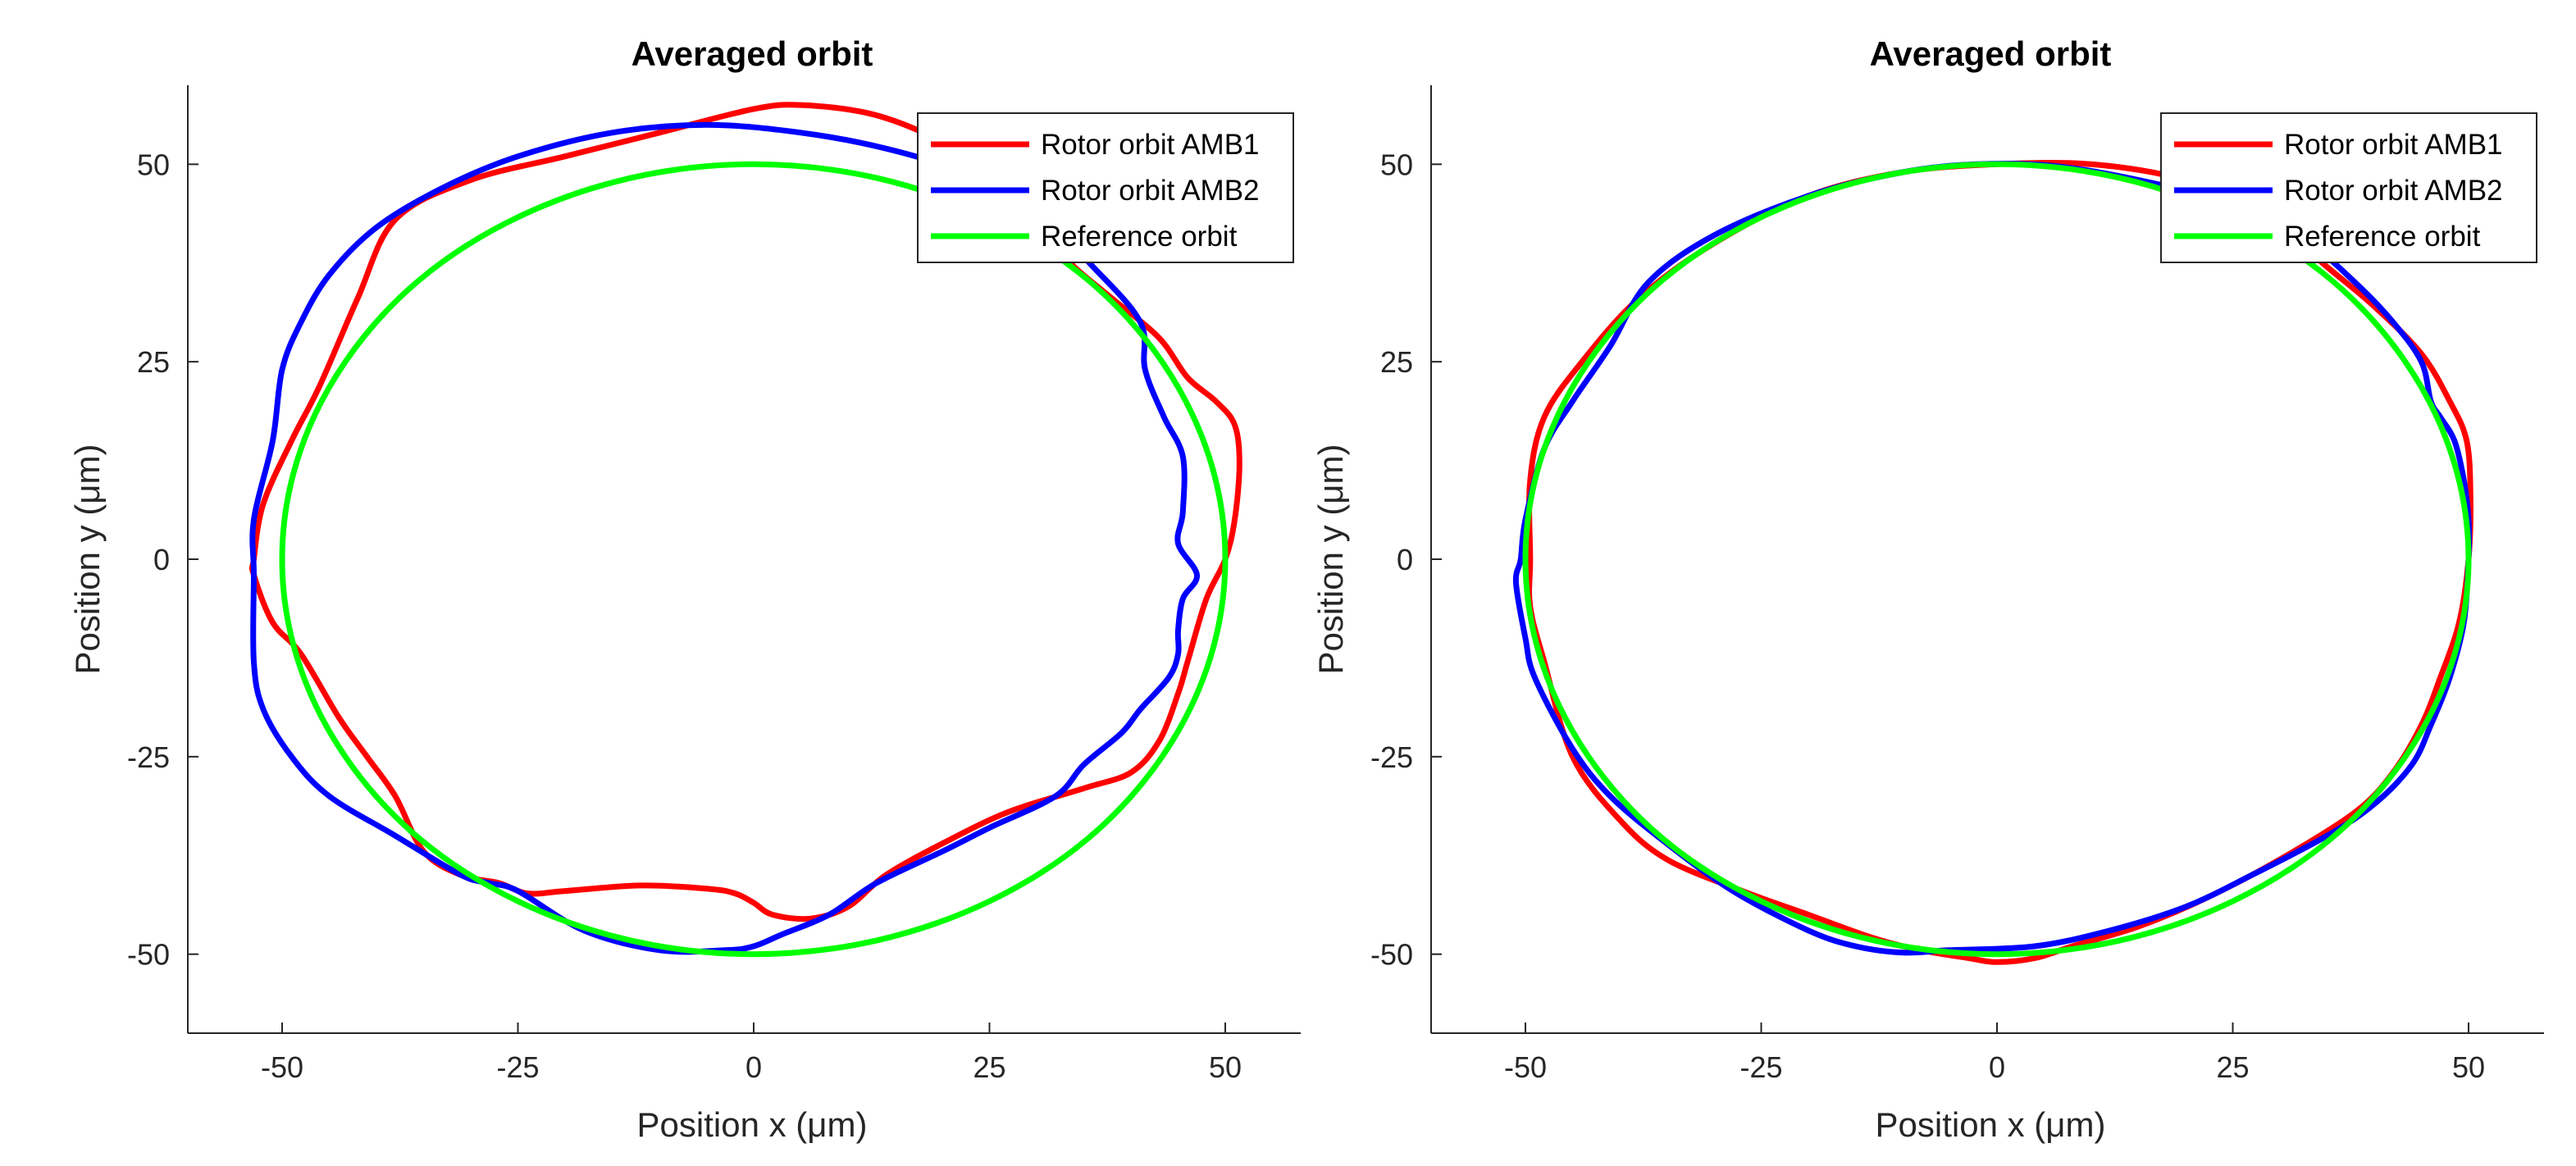  Describe the element at coordinates (161, 560) in the screenshot. I see `left-y-tick-label: 0` at that location.